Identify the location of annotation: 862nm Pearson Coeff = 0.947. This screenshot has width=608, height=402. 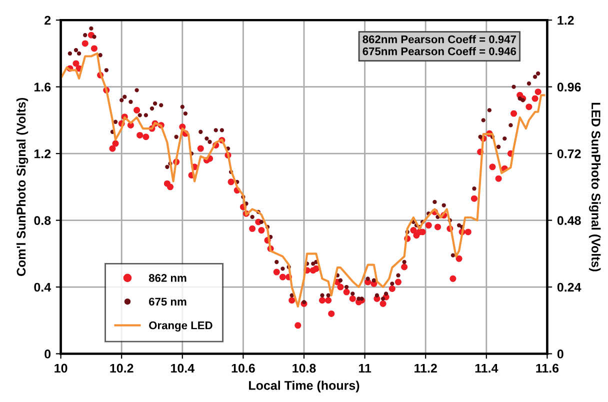
(439, 39).